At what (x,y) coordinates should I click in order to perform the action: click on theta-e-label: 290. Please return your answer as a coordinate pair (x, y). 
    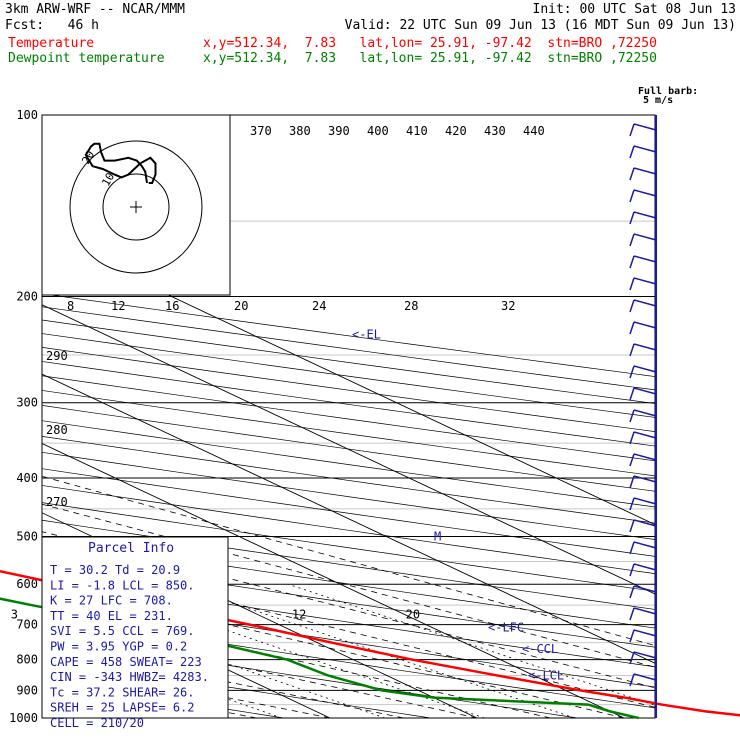
    Looking at the image, I should click on (57, 356).